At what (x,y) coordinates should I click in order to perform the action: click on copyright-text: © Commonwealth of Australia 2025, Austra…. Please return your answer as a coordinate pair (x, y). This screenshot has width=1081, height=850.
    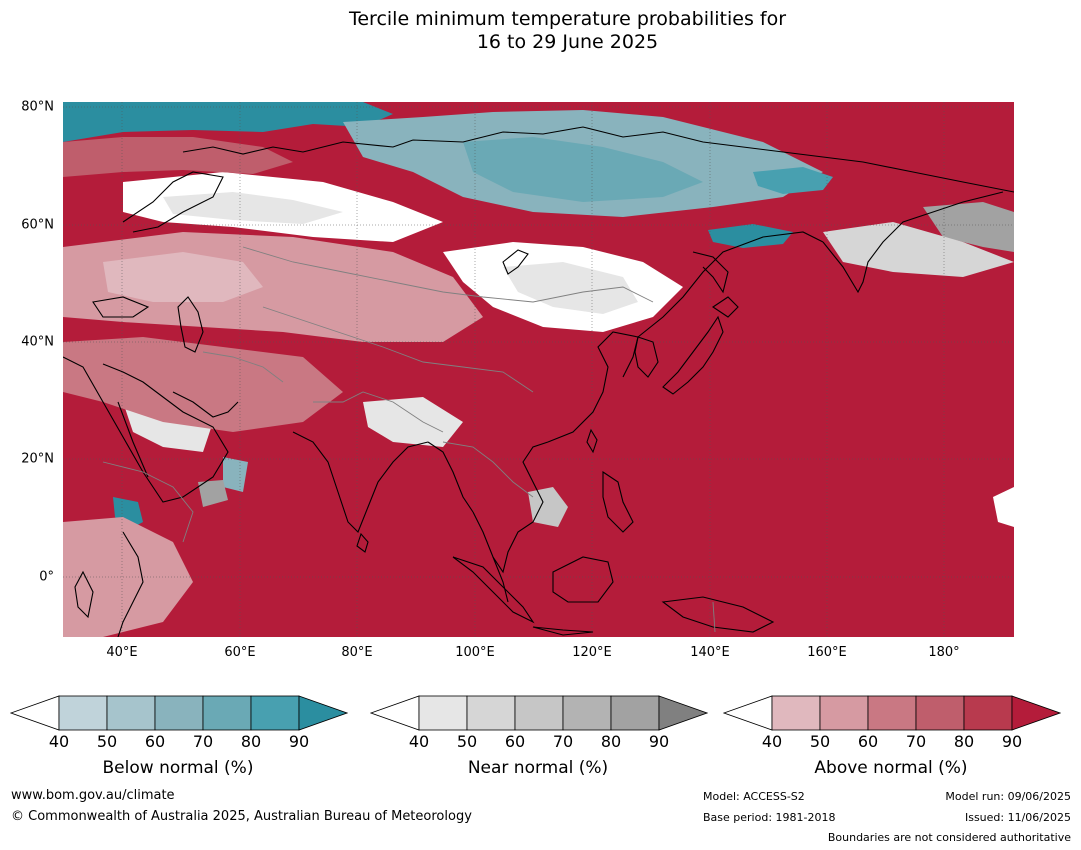
    Looking at the image, I should click on (241, 816).